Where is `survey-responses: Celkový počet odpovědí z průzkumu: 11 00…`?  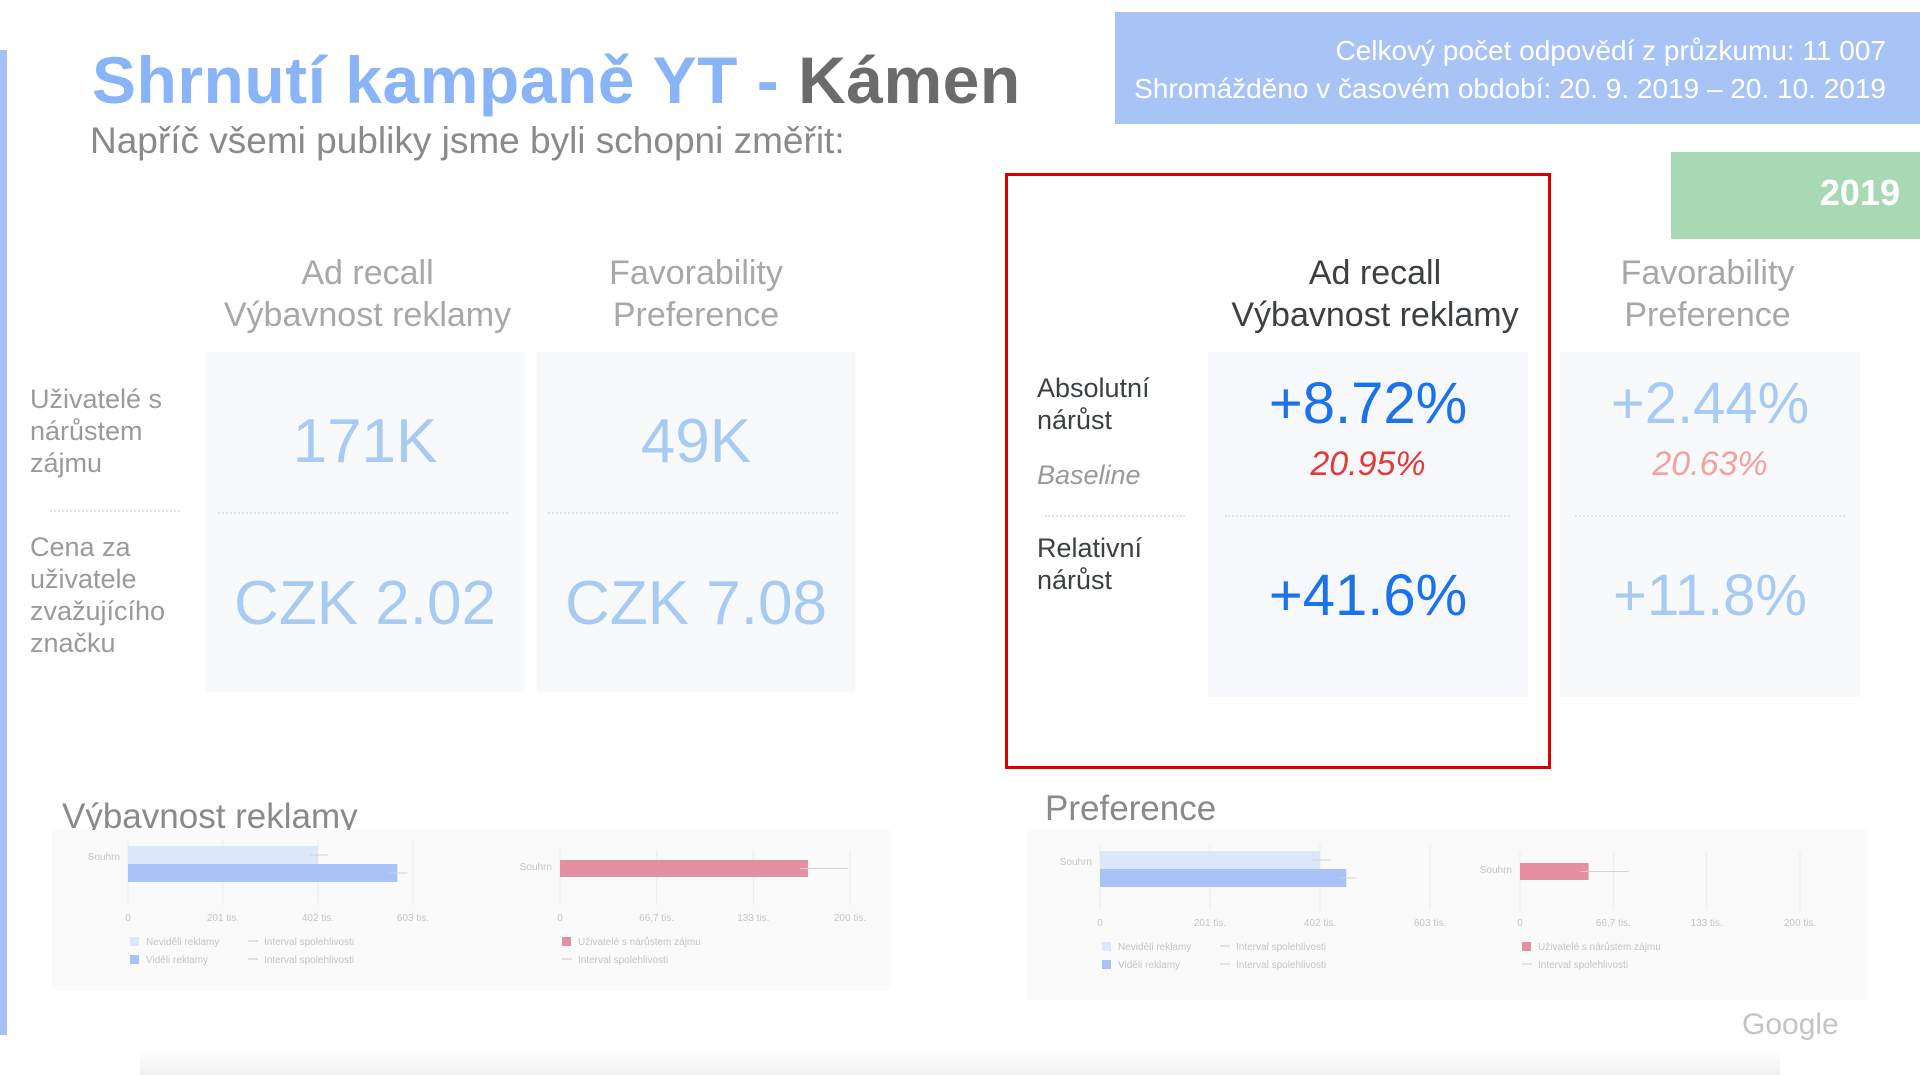 survey-responses: Celkový počet odpovědí z průzkumu: 11 00… is located at coordinates (1610, 50).